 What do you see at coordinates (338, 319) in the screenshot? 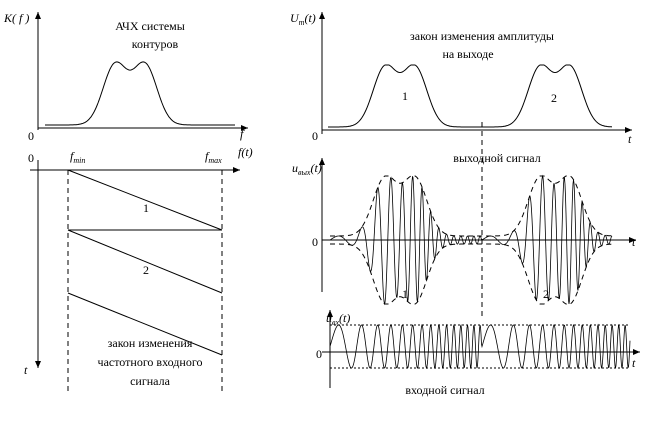
I see `label: uвх(t)` at bounding box center [338, 319].